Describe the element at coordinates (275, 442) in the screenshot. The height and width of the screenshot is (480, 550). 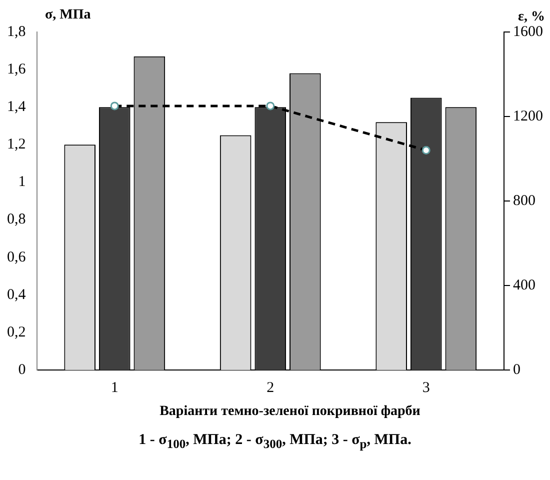
I see `text: 1 - σ$_{100}$, МПа; 2 - σ$_{300}$, МПа; 3 - σ$_{р}$, МПа.` at that location.